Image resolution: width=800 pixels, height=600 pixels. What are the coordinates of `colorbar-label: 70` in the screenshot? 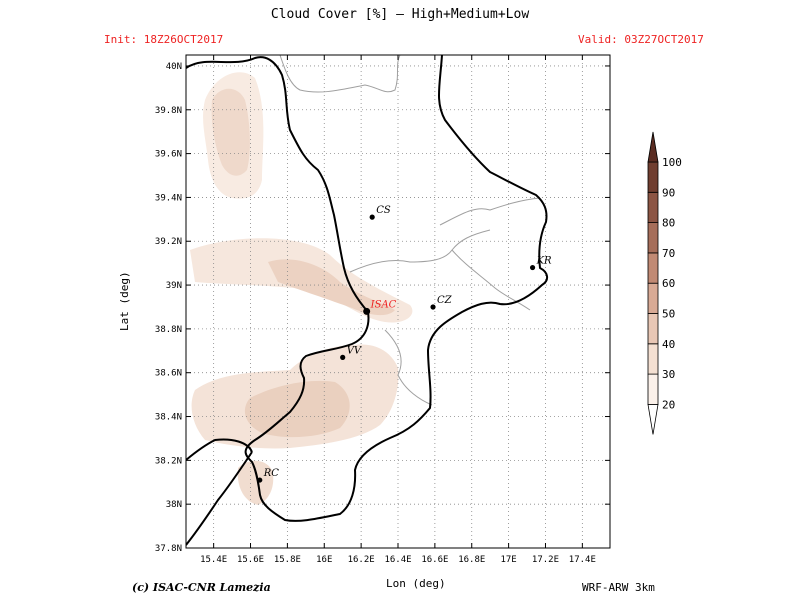 It's located at (668, 253).